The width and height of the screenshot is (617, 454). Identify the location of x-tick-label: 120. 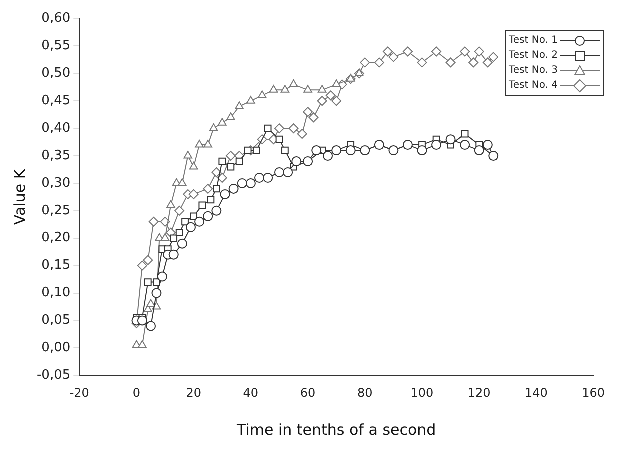
(479, 393).